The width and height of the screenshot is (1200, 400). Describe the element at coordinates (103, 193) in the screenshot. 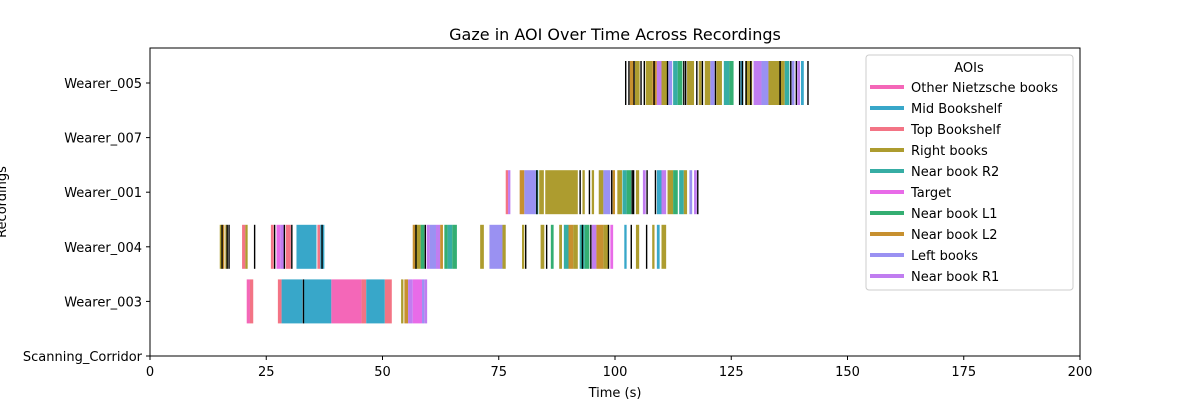

I see `y-tick-label: Wearer_001` at that location.